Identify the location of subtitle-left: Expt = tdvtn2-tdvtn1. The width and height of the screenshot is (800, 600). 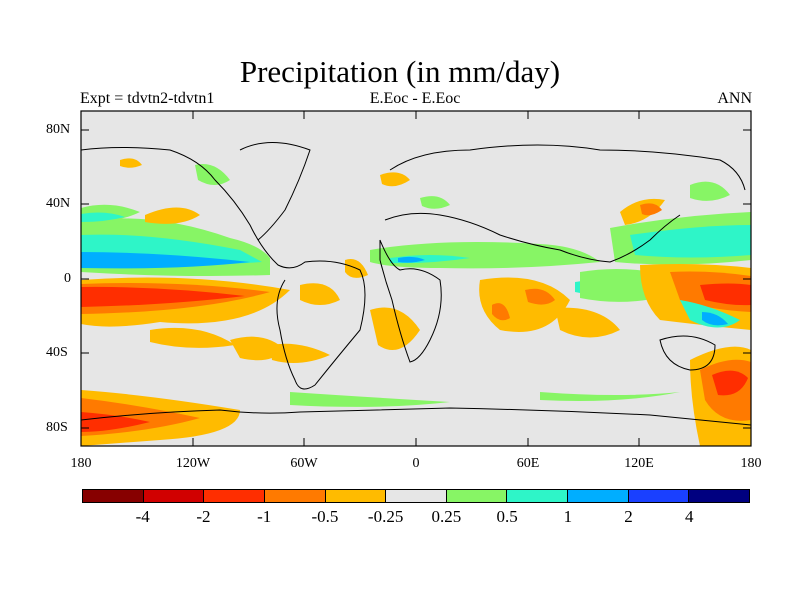
(147, 98).